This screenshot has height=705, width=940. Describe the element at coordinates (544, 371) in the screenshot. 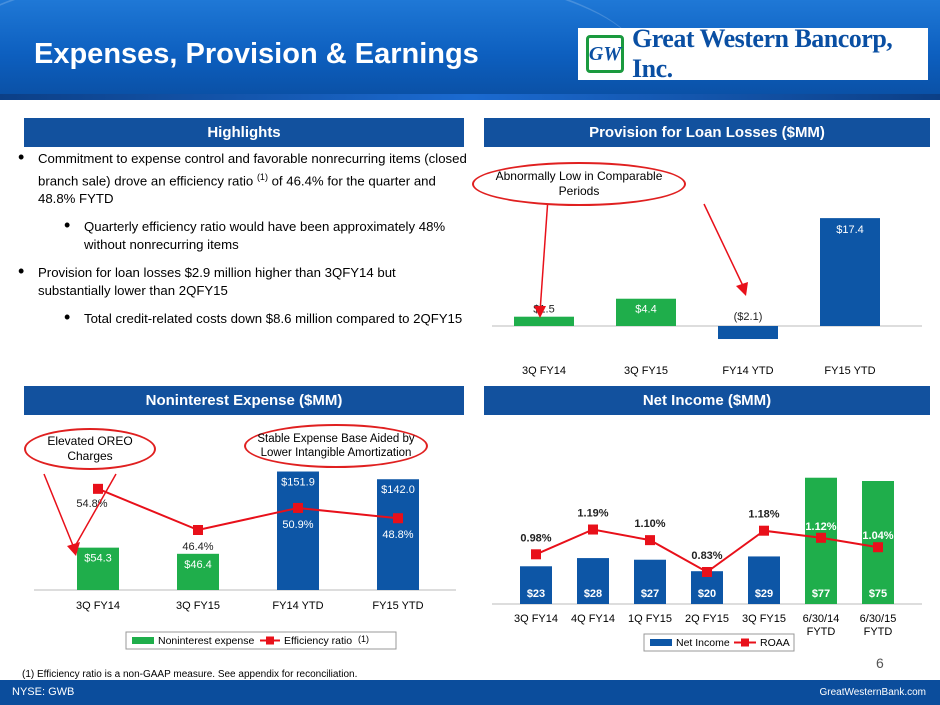

I see `provision-tick-label: 3Q FY14` at that location.